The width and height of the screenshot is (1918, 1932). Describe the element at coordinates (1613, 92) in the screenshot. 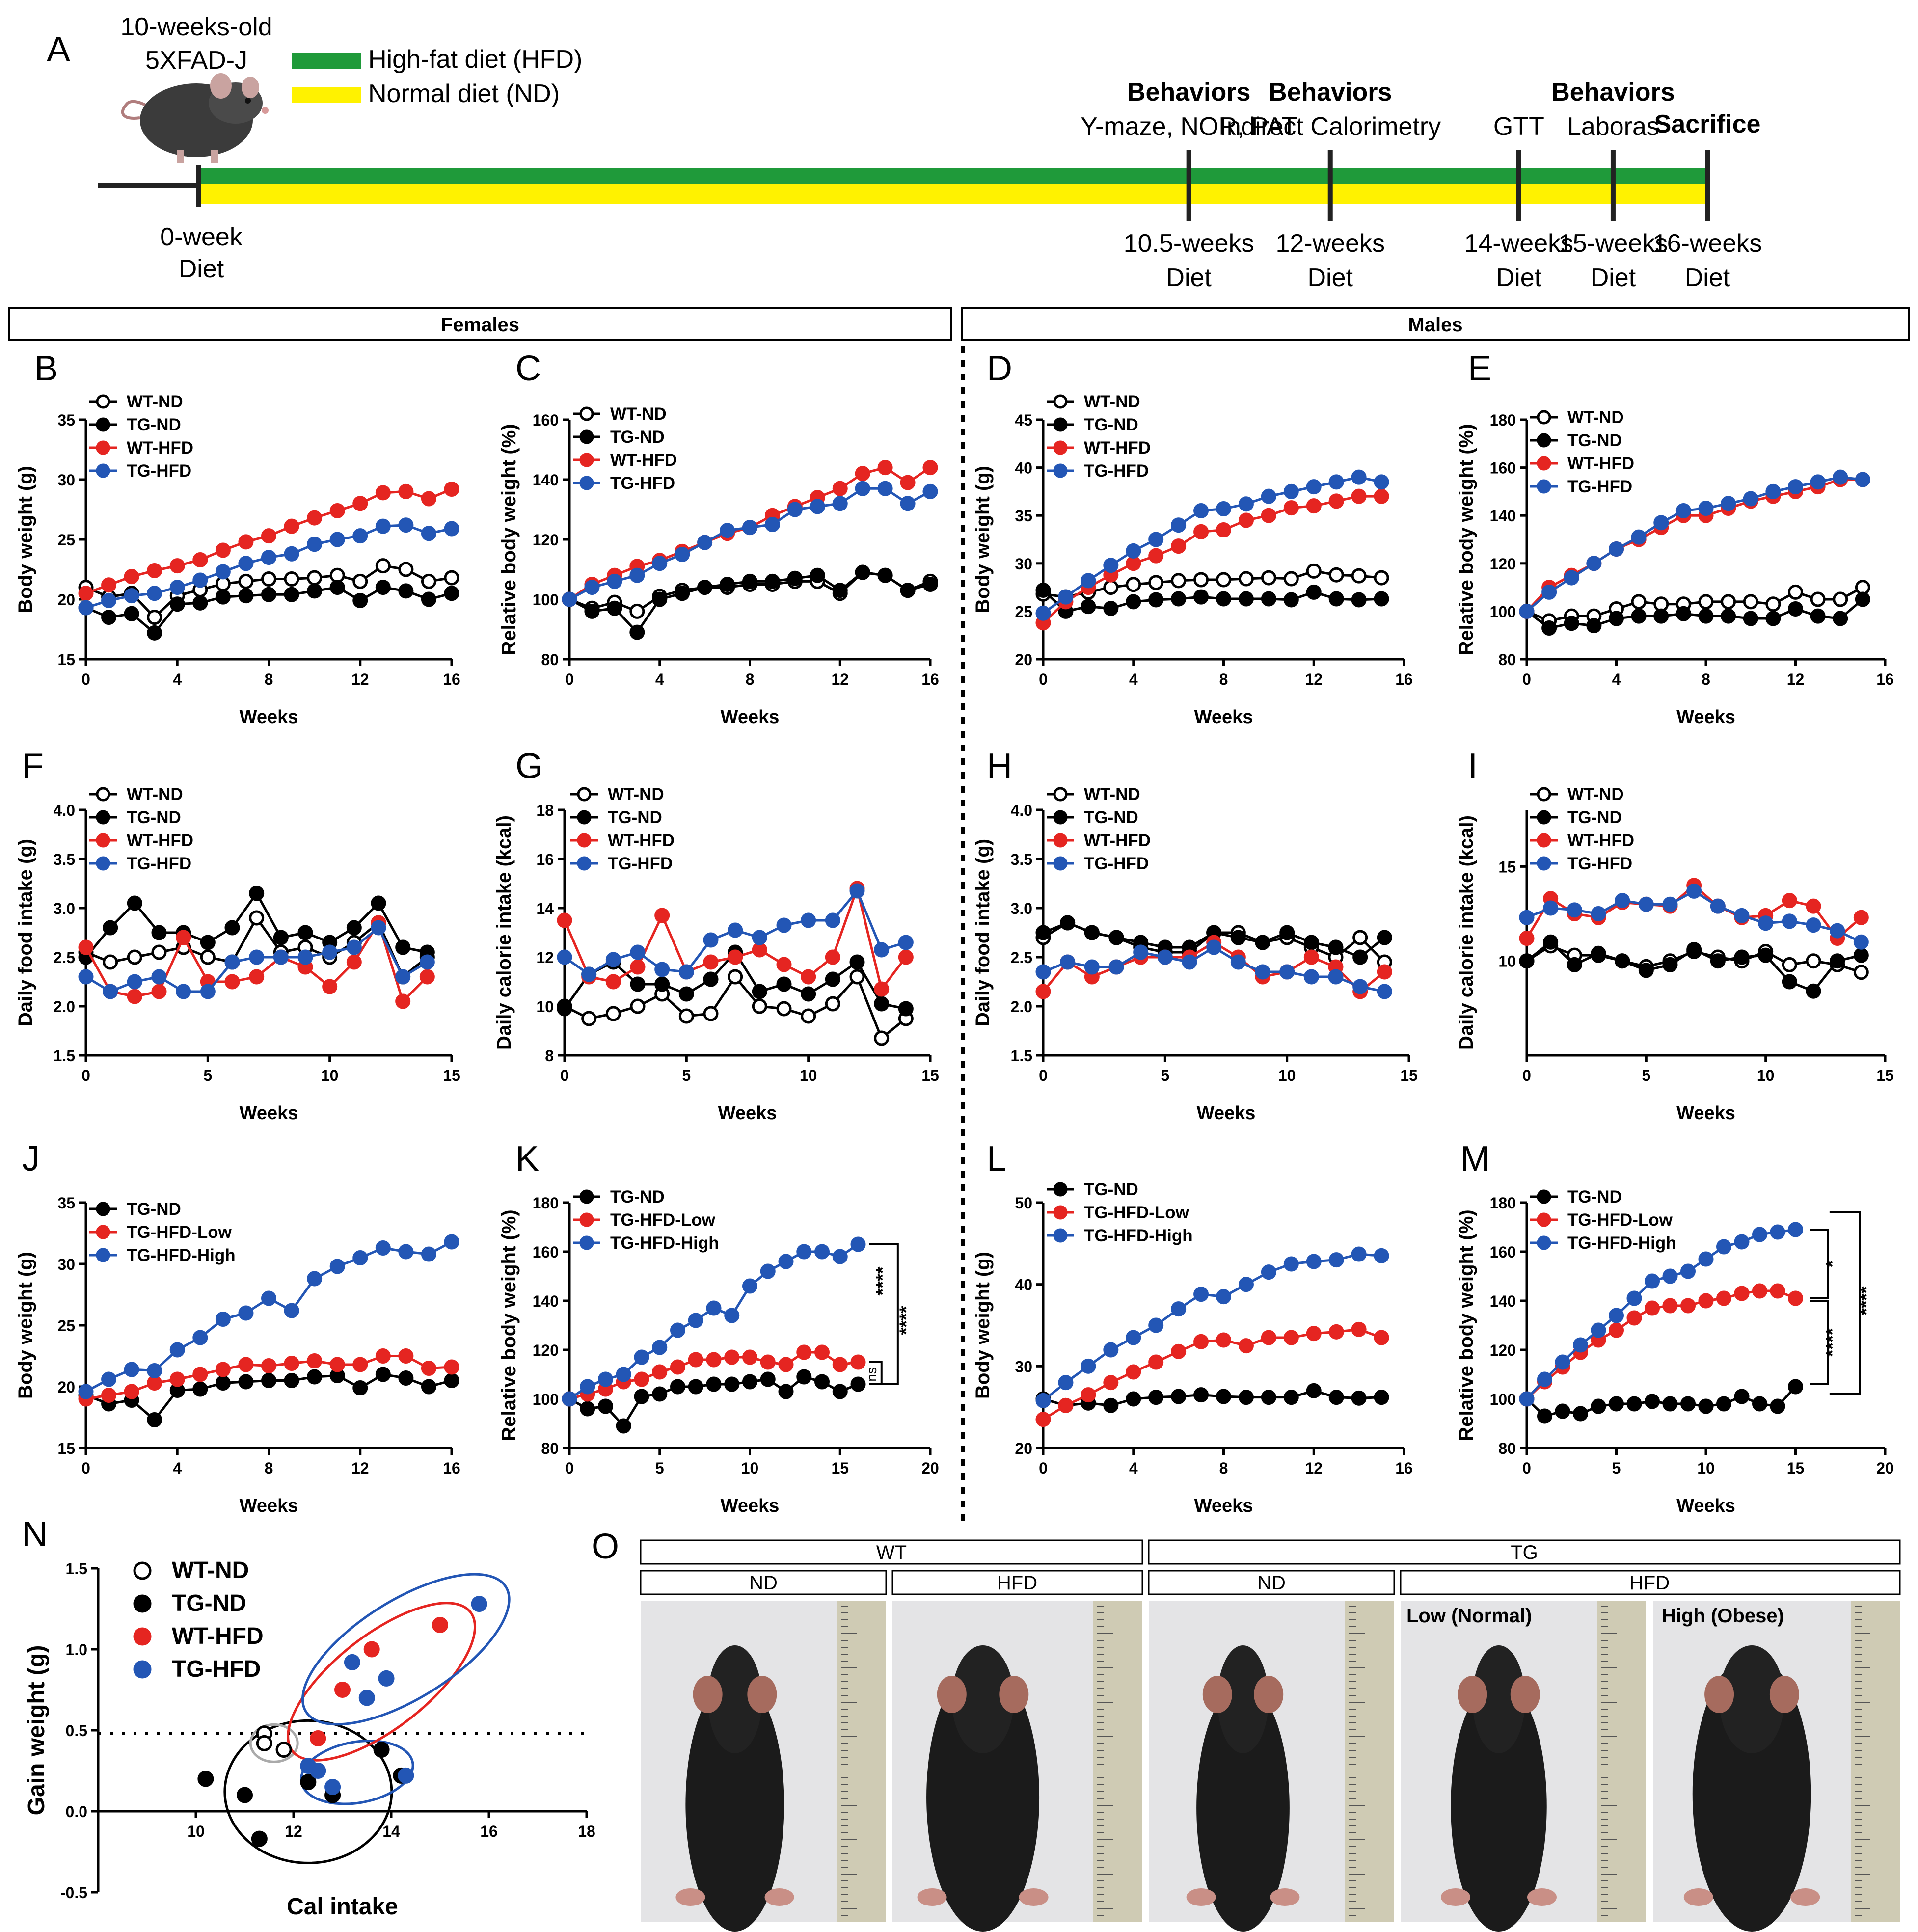

I see `timeline-event-title: Behaviors` at that location.